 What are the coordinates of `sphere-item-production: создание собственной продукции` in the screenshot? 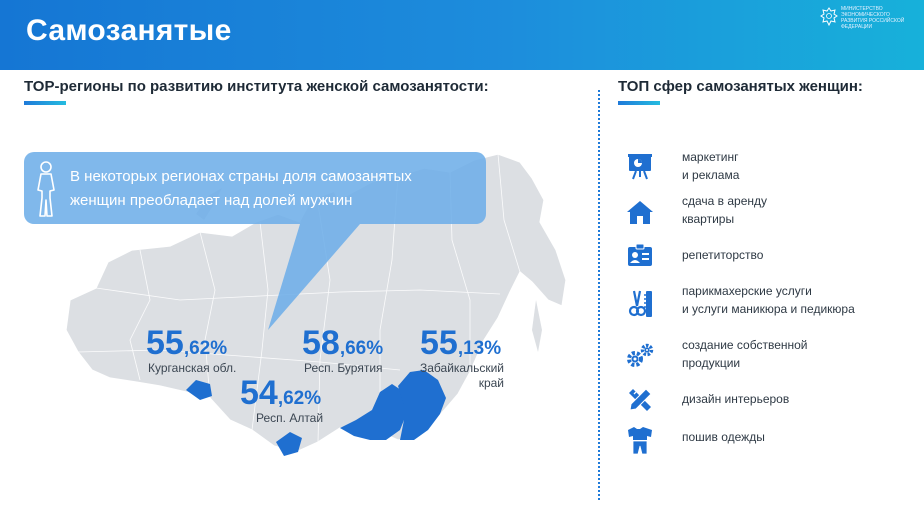 It's located at (768, 356).